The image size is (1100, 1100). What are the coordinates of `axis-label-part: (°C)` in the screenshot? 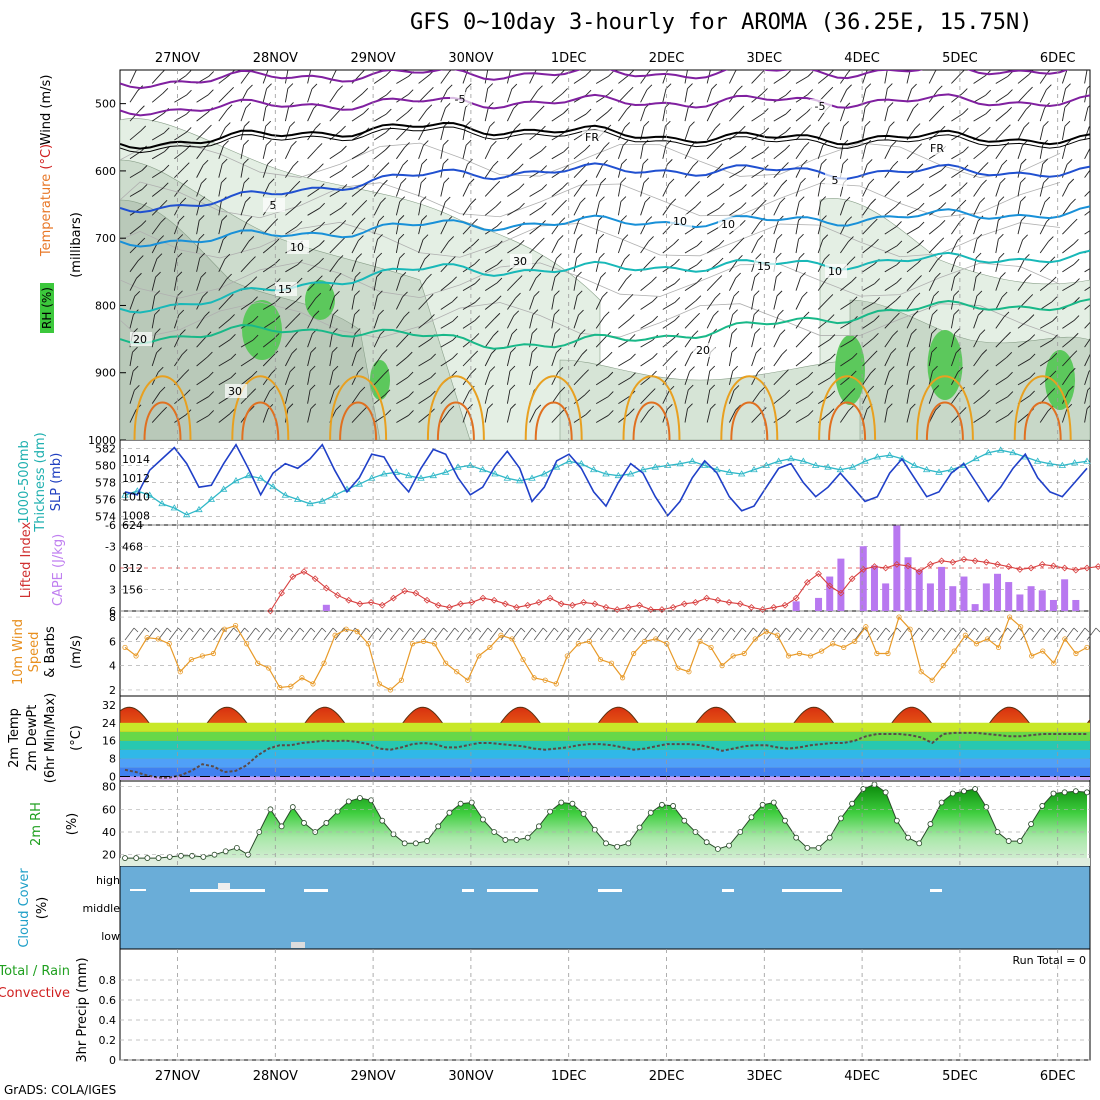 It's located at (46, 157).